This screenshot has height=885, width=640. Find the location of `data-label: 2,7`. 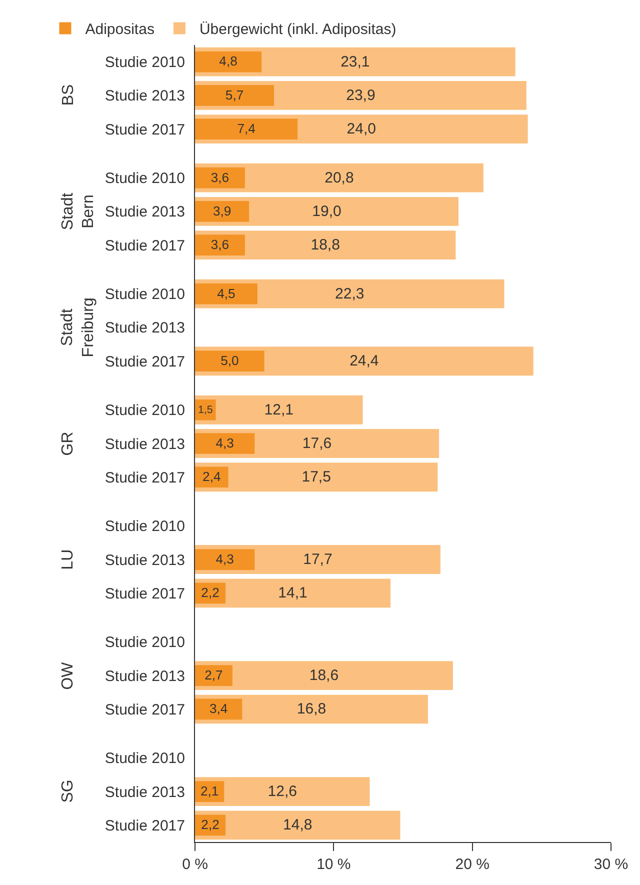

data-label: 2,7 is located at coordinates (213, 674).